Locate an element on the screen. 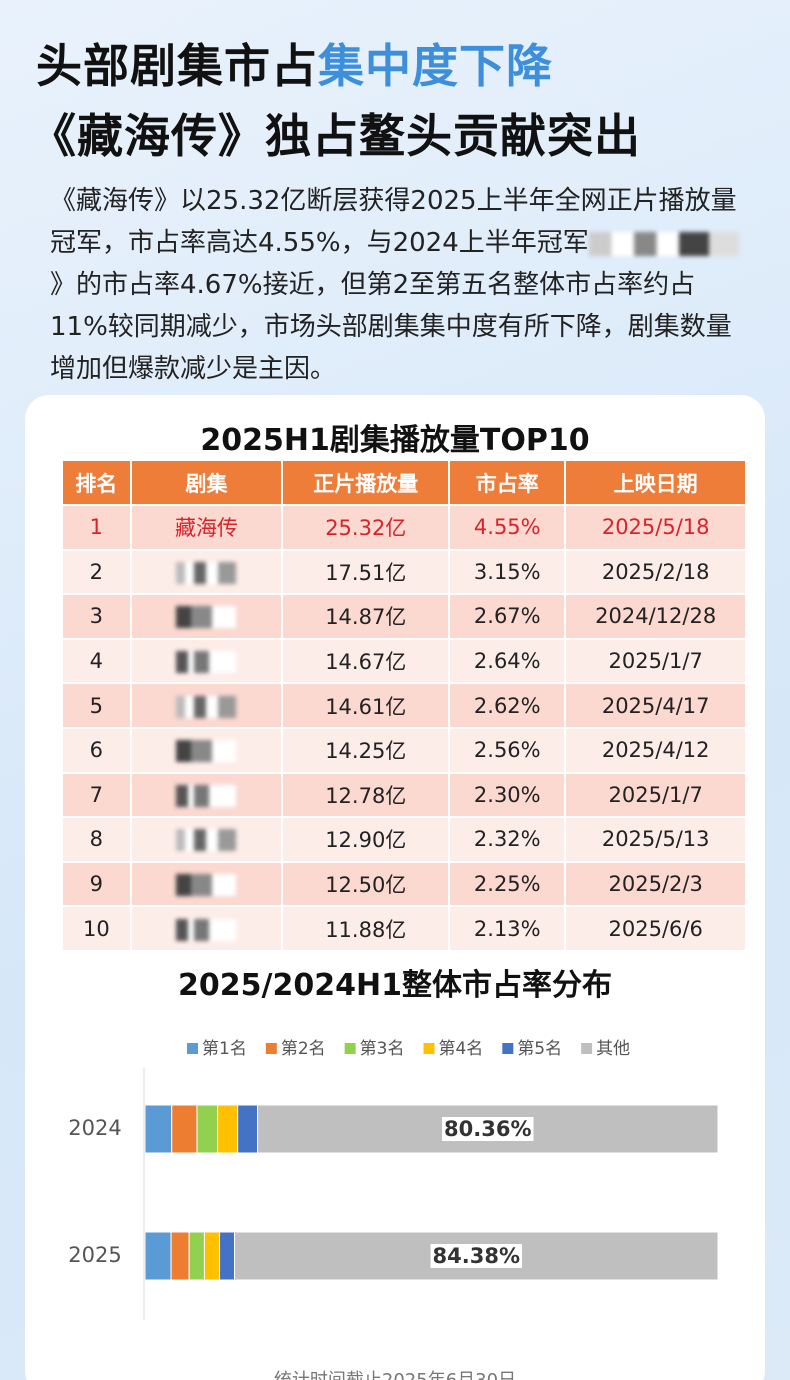 The width and height of the screenshot is (790, 1380). legend-label: 第4名 is located at coordinates (460, 1049).